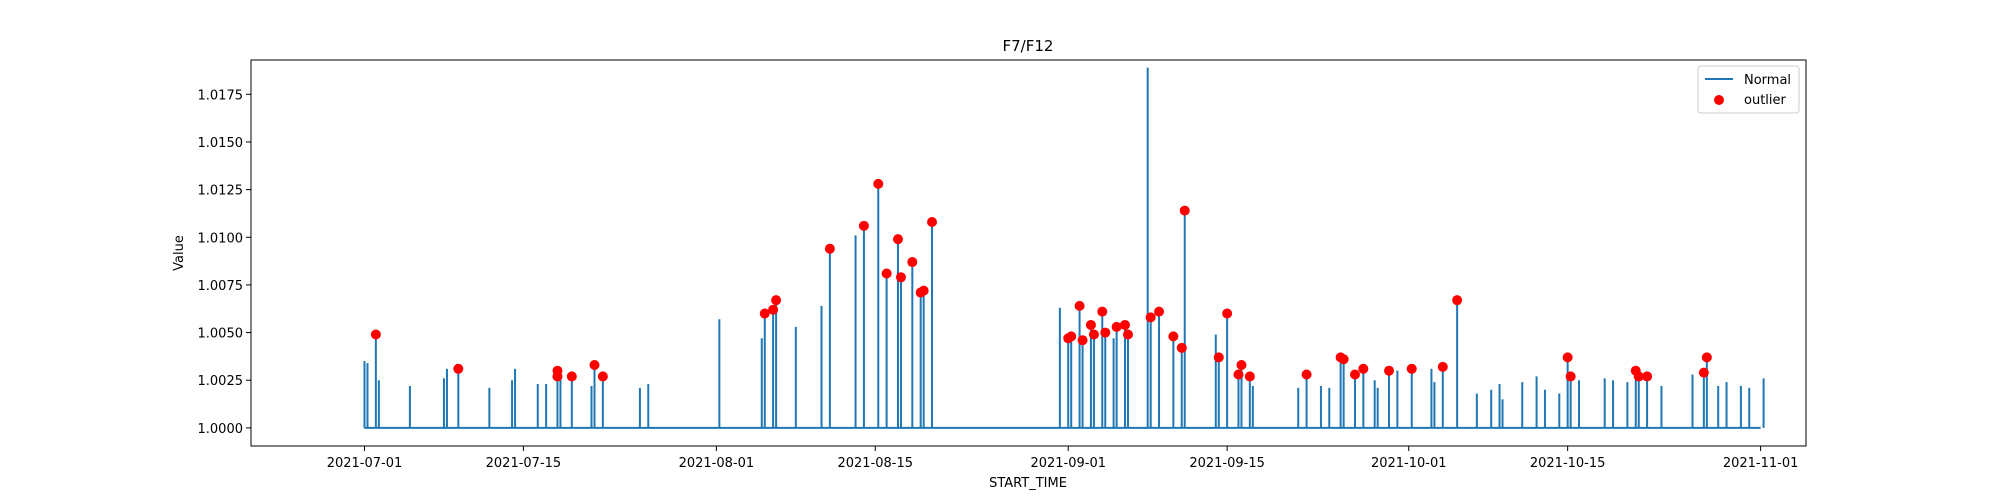 The image size is (2000, 500). I want to click on legend: Normal outlier, so click(1748, 89).